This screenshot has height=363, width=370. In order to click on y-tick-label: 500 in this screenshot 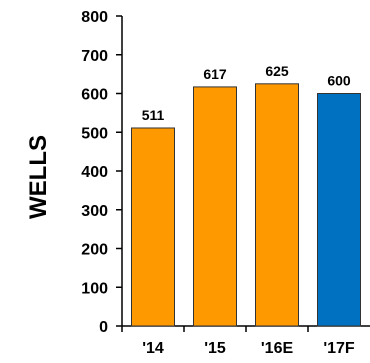, I will do `click(94, 133)`.